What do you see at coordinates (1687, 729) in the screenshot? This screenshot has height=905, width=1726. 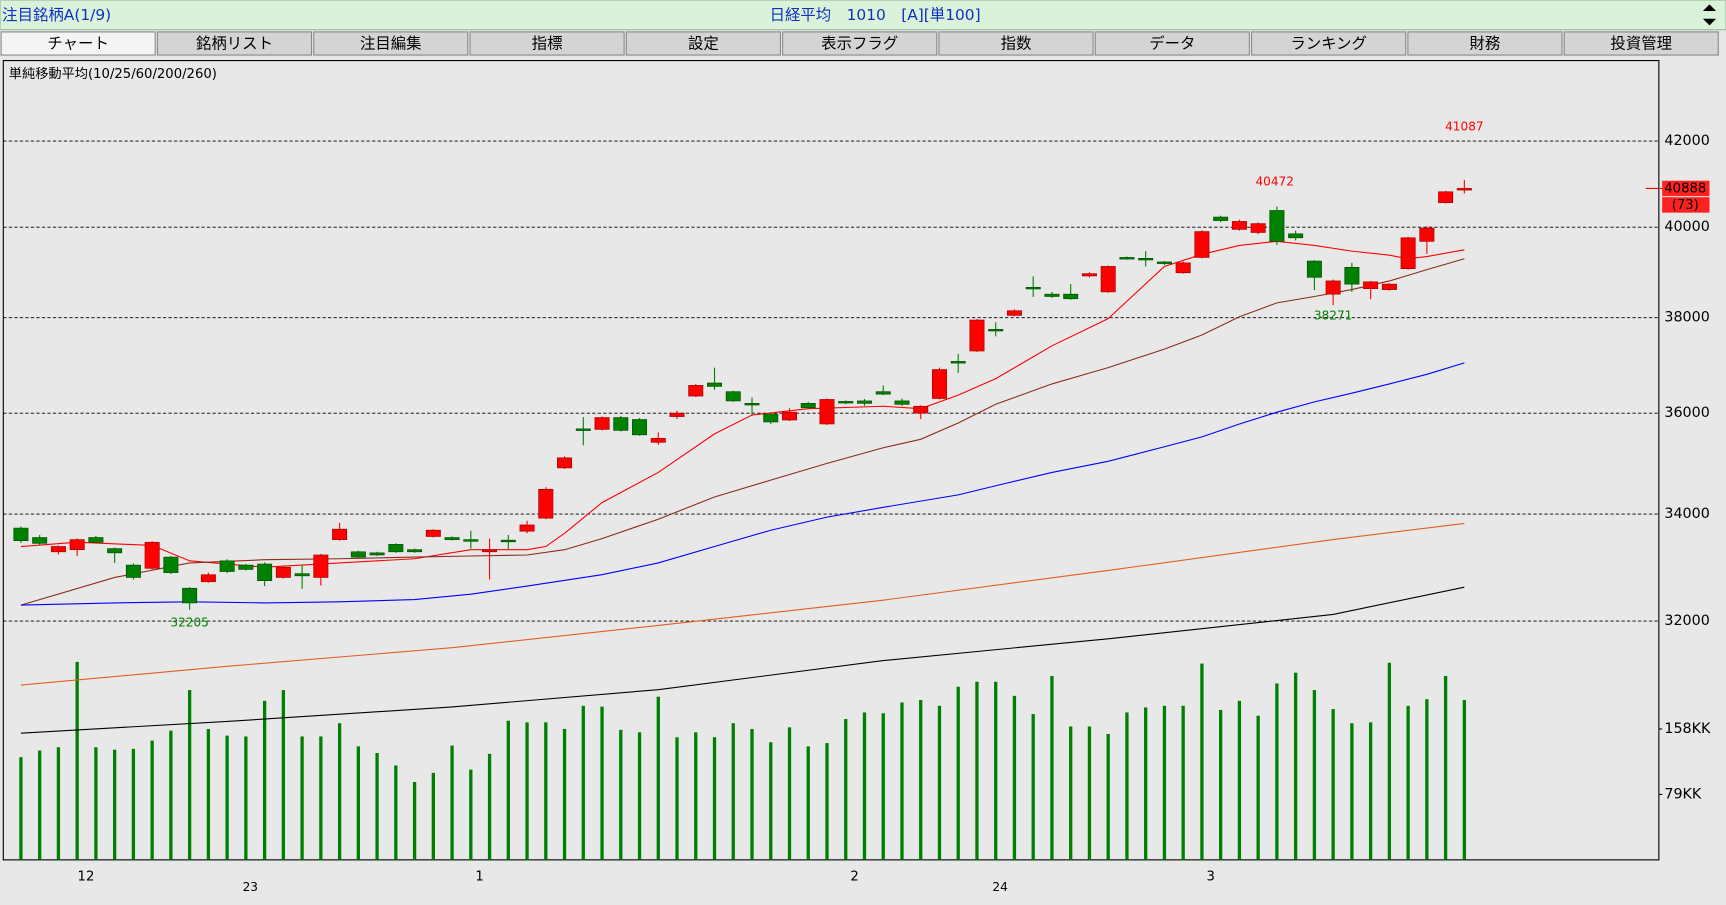 I see `volume-tick-label: 158KK` at bounding box center [1687, 729].